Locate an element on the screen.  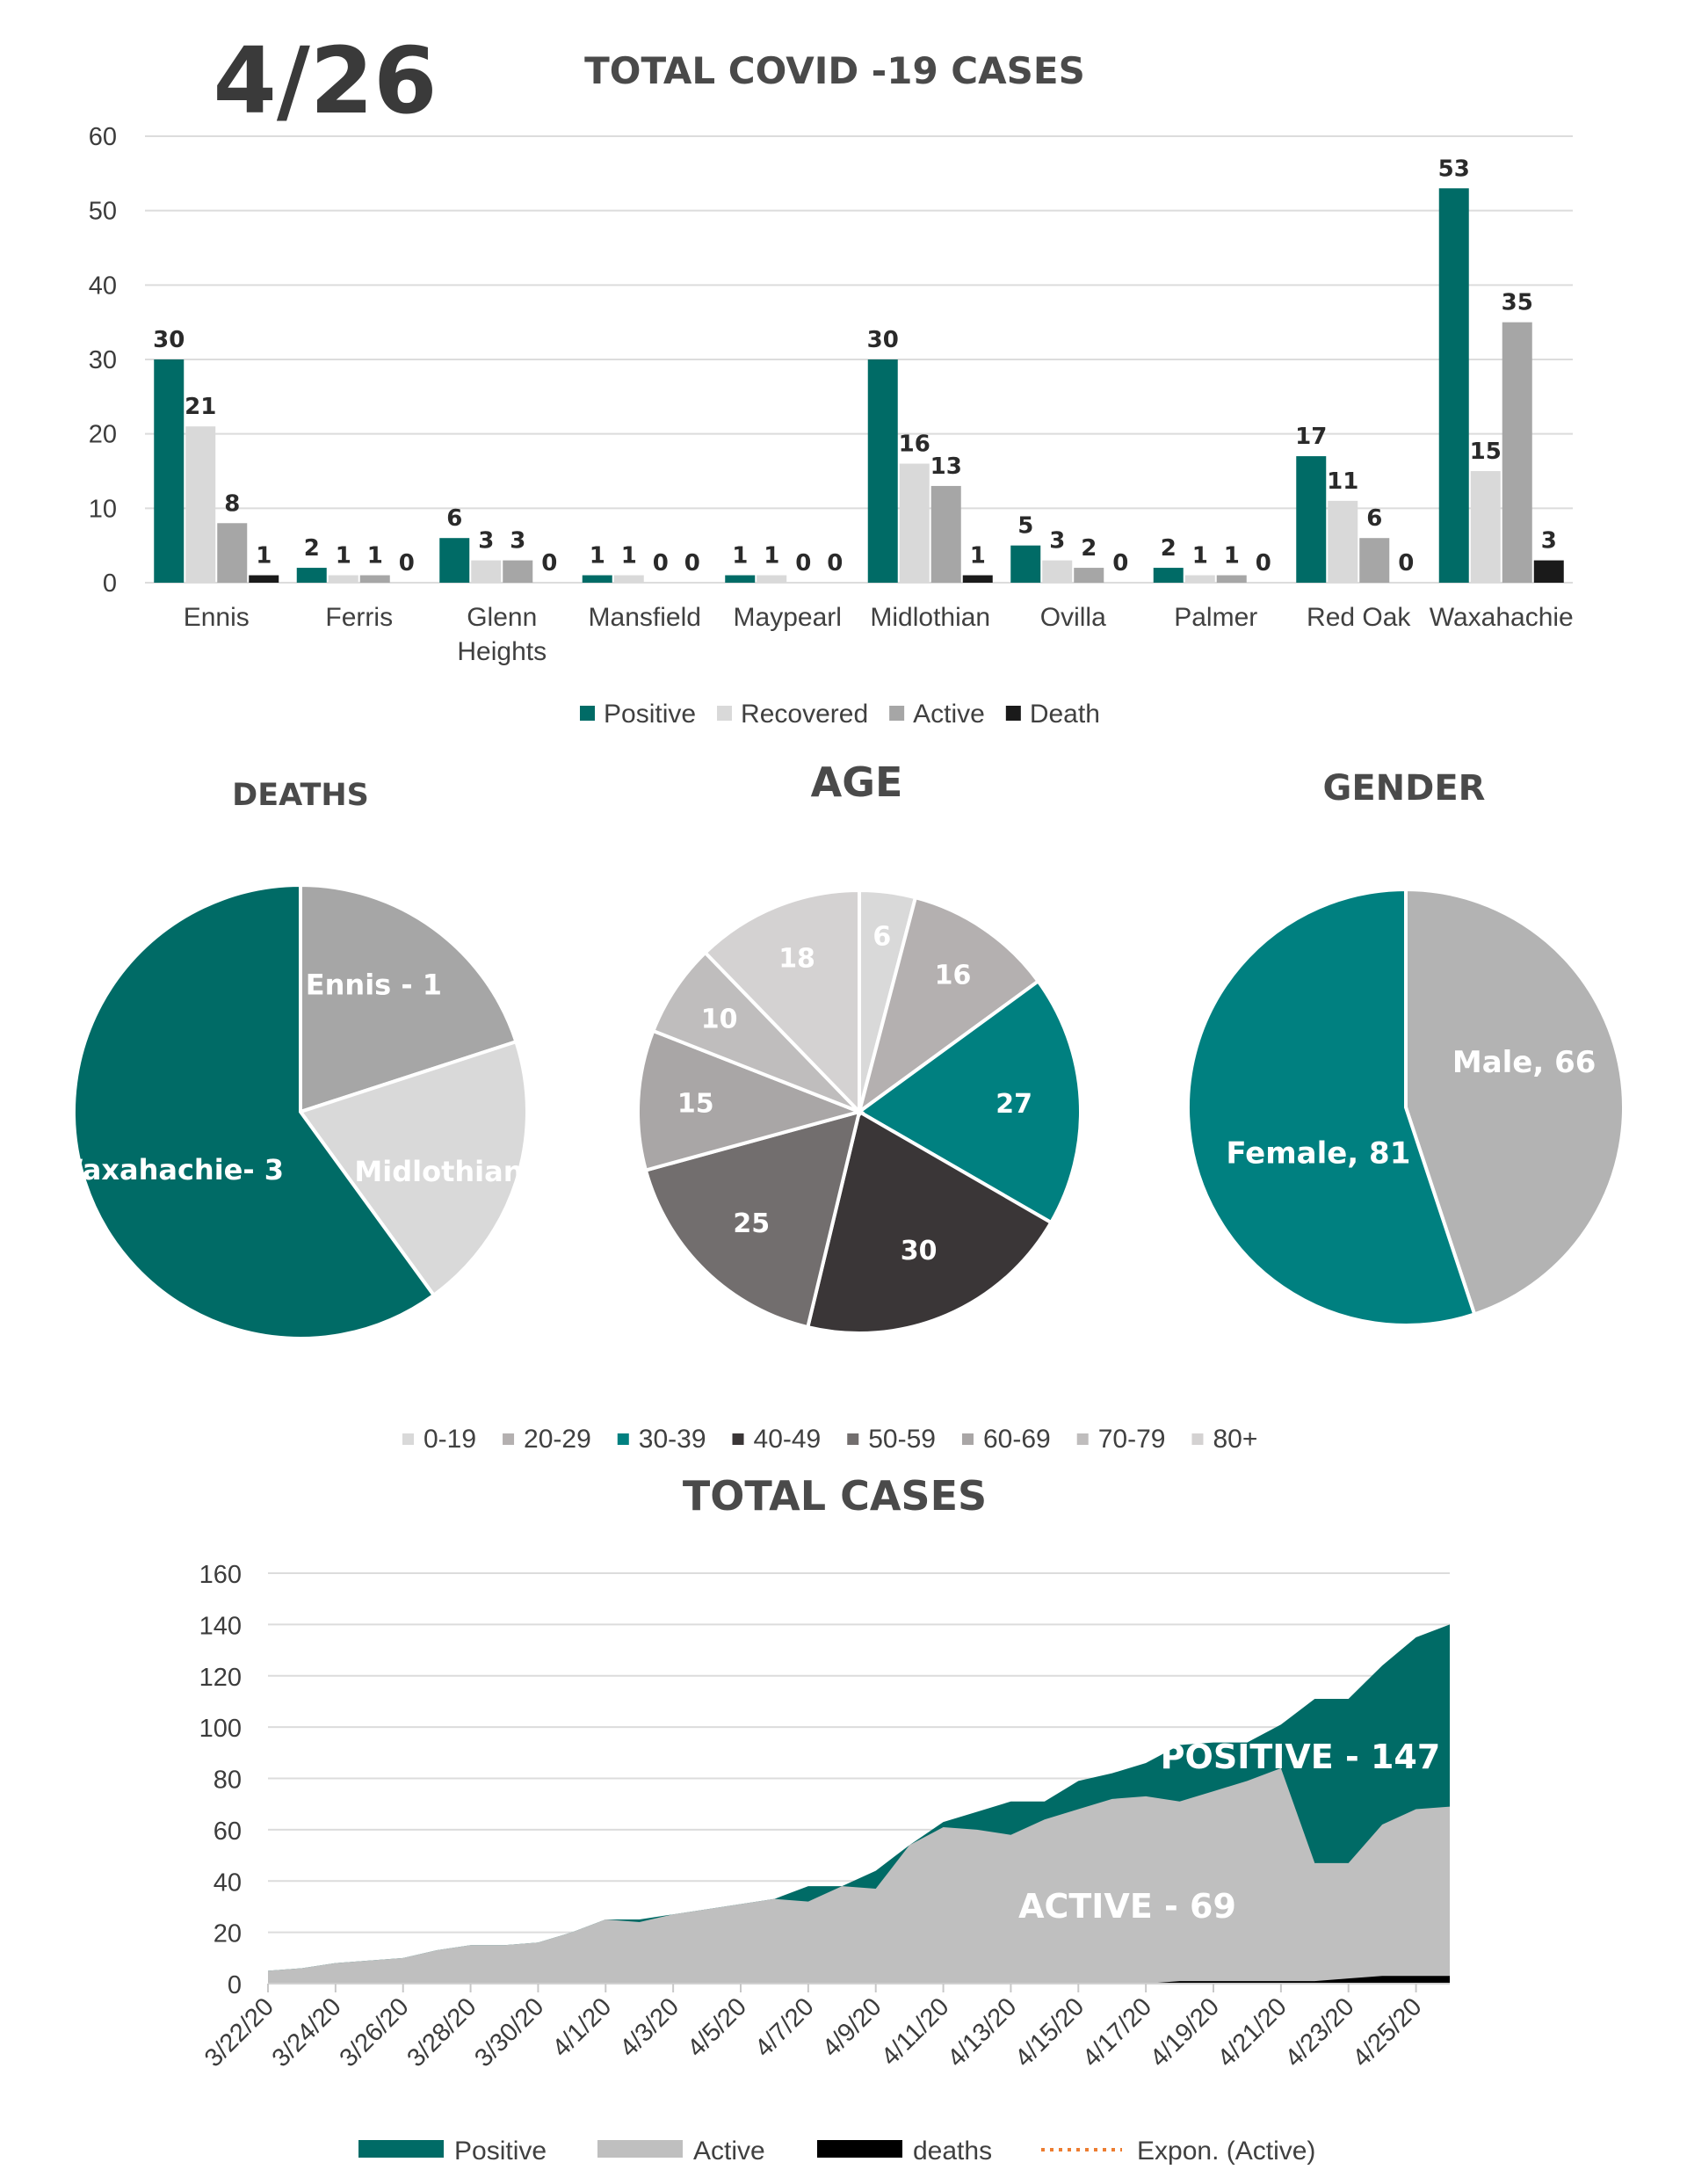
bar-y-tick-label: 20 is located at coordinates (103, 435).